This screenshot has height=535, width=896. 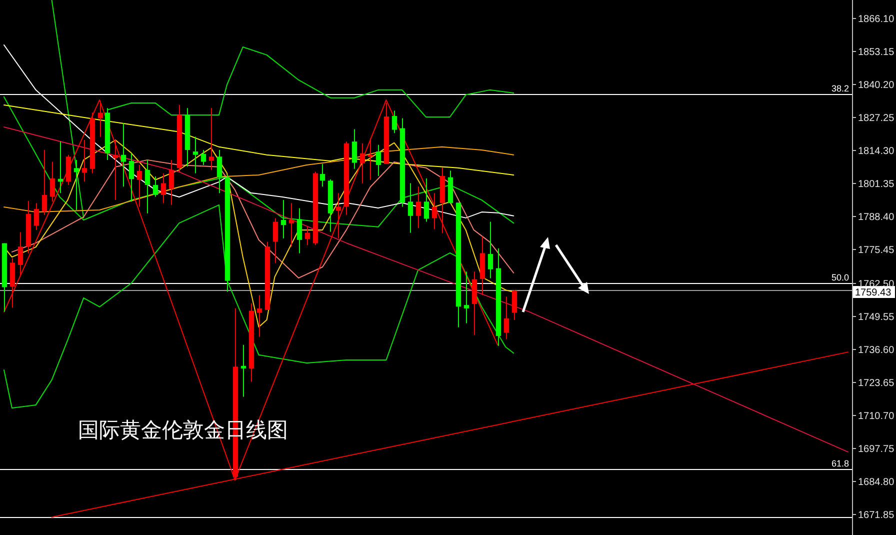 I want to click on y-tick-label: 1671.85, so click(x=876, y=515).